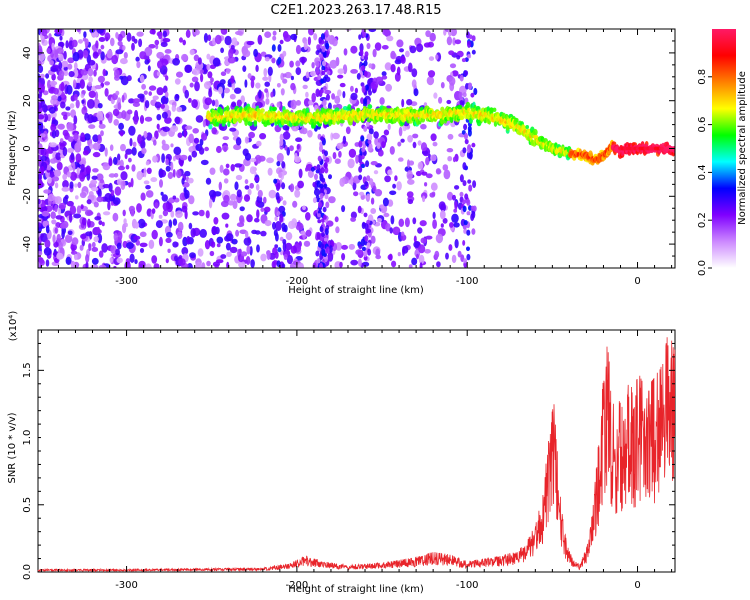 Image resolution: width=750 pixels, height=600 pixels. I want to click on x-tick-label: 0, so click(637, 585).